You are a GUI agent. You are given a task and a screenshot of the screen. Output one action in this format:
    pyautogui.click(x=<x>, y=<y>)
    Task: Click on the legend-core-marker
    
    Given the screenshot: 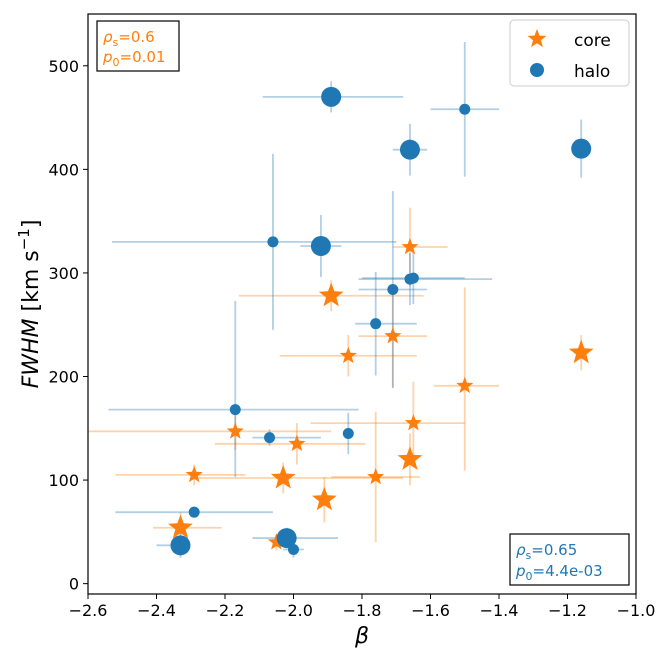 What is the action you would take?
    pyautogui.click(x=537, y=38)
    